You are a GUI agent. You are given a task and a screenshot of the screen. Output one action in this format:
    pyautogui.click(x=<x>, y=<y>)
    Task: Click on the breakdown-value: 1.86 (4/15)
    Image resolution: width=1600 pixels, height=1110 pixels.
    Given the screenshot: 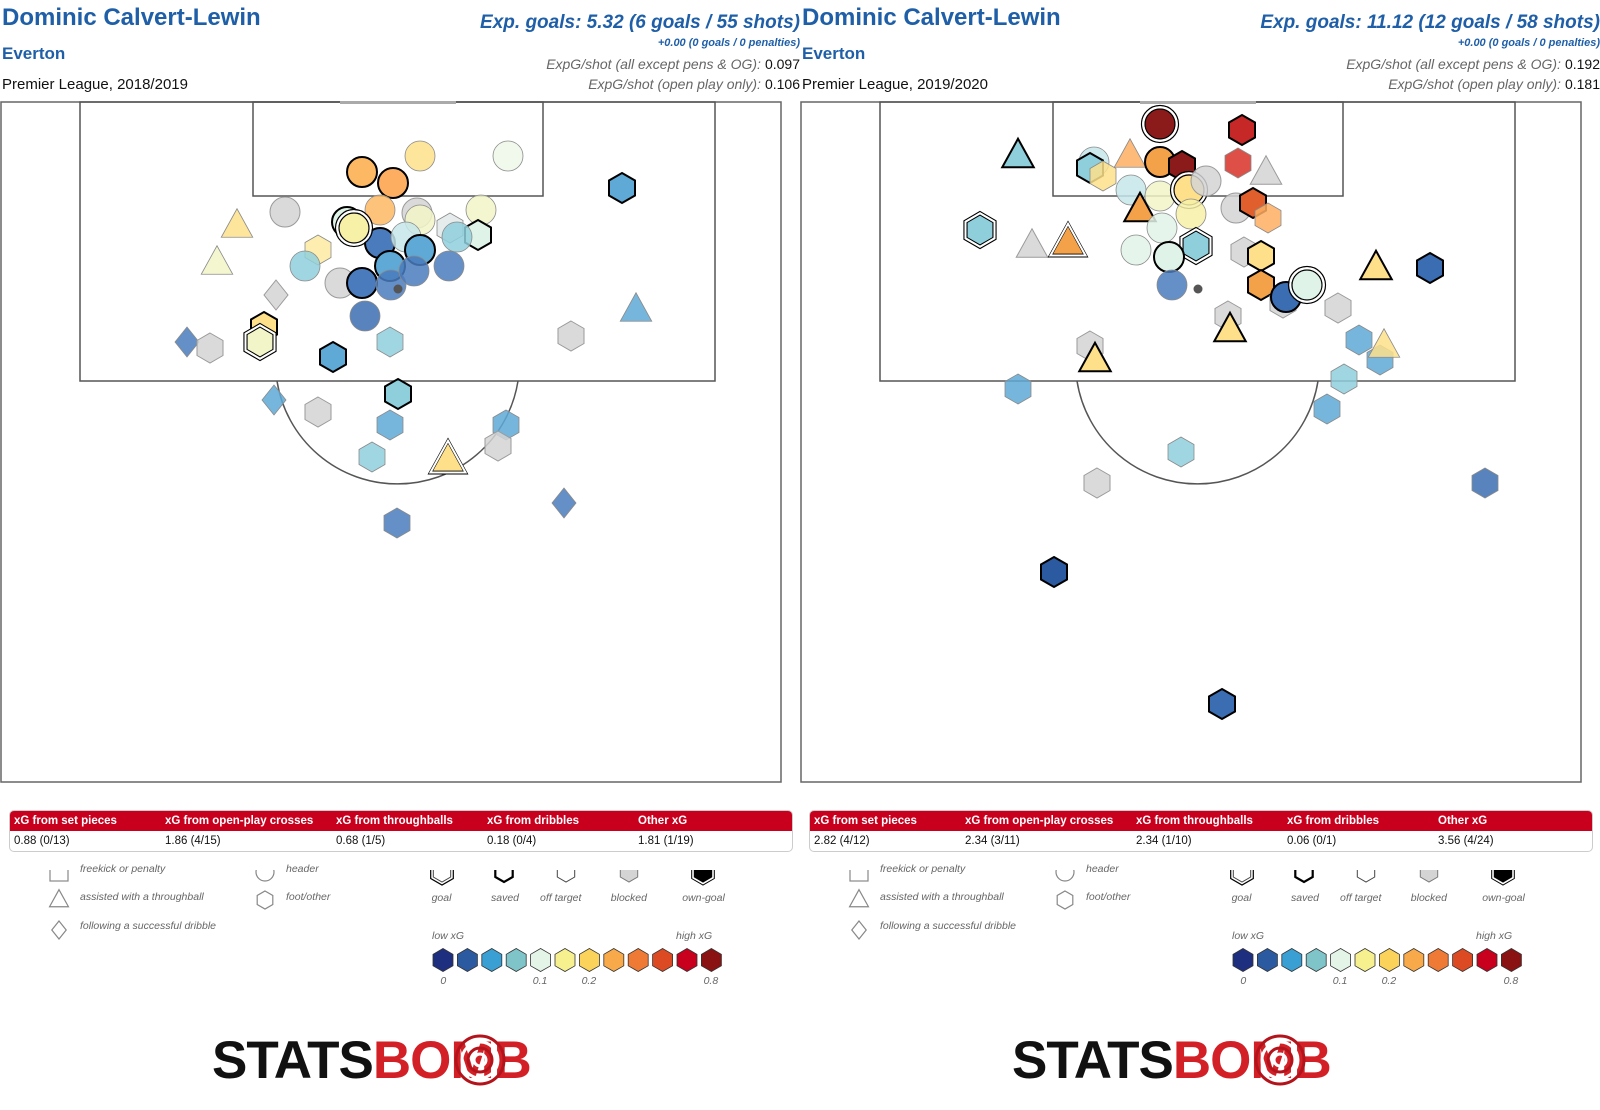 What is the action you would take?
    pyautogui.click(x=193, y=841)
    